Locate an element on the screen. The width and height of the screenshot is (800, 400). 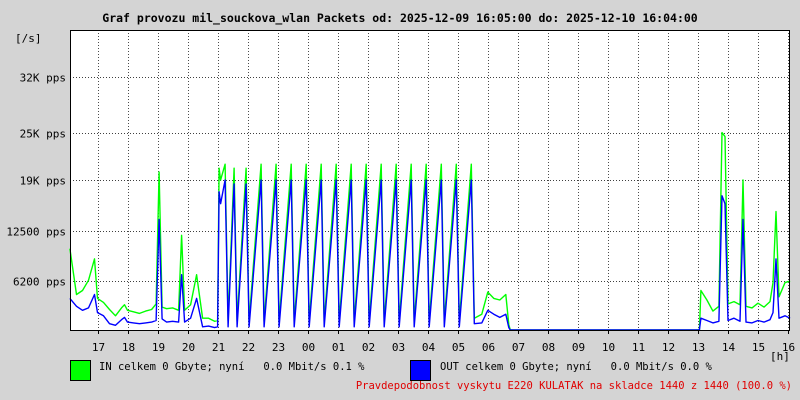
x-tick-label: 19 is located at coordinates (158, 347).